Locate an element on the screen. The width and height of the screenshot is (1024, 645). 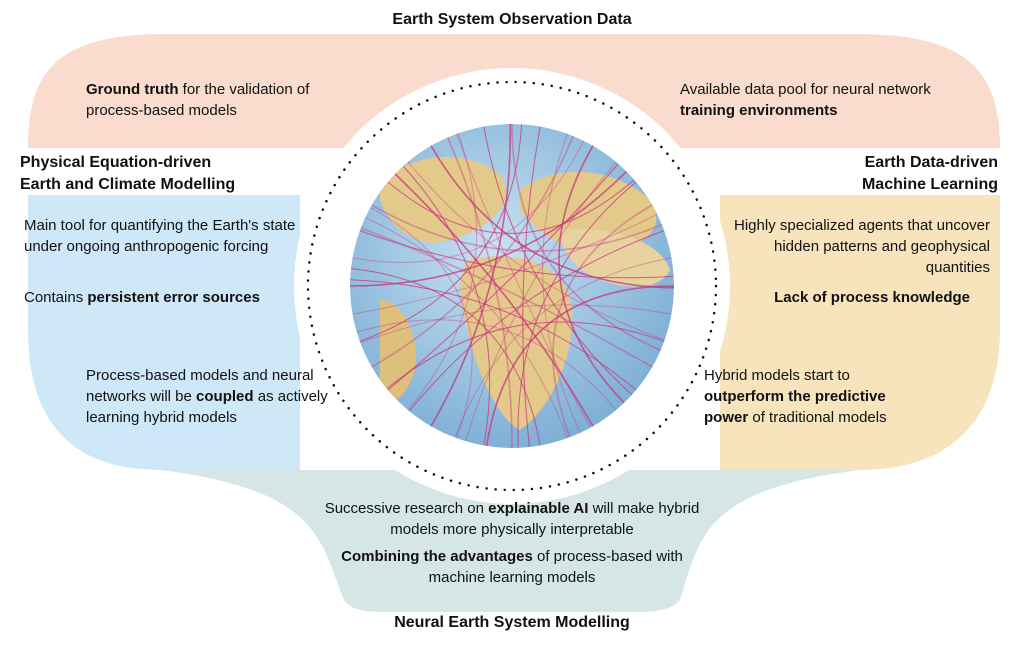
right-heading-line2: Machine Learning is located at coordinates (929, 184).